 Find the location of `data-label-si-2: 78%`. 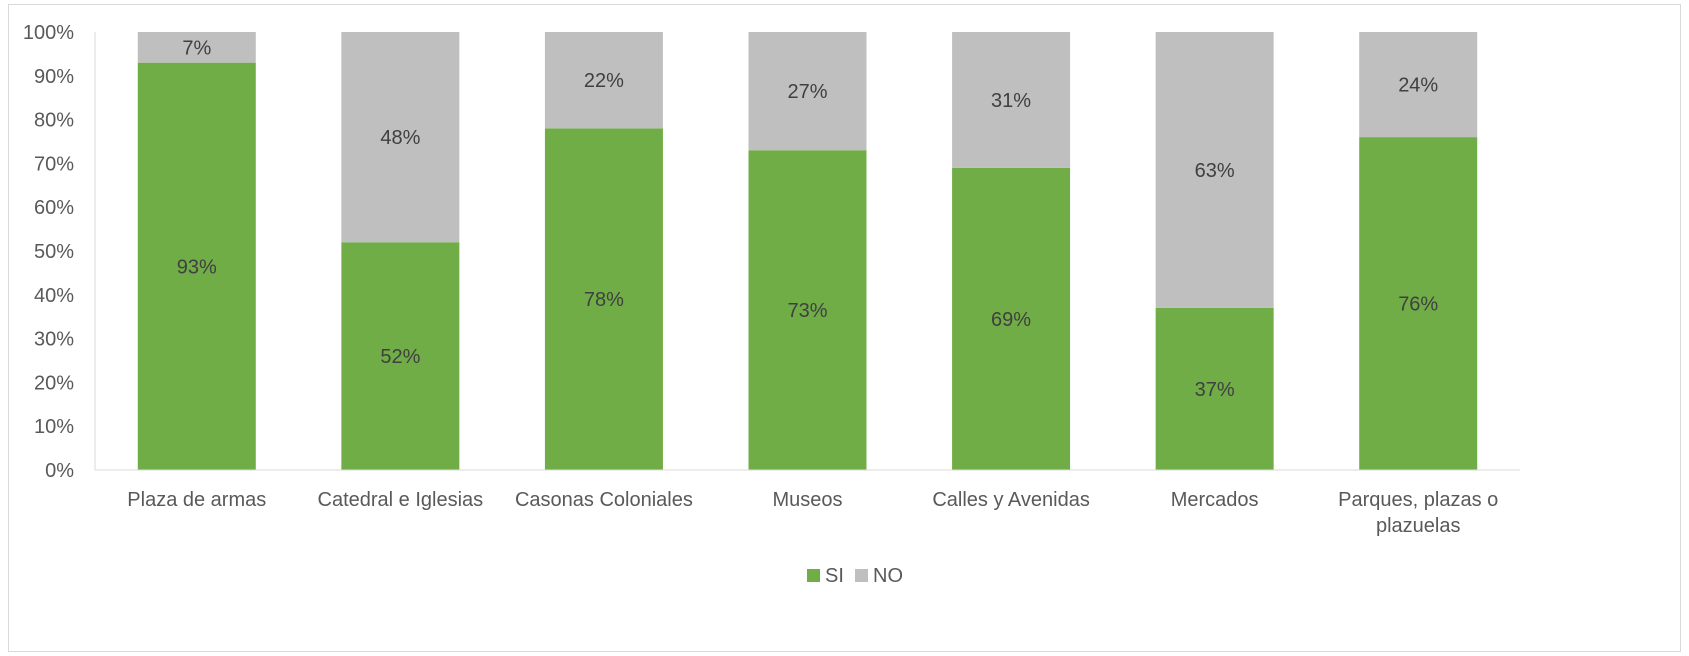

data-label-si-2: 78% is located at coordinates (604, 300).